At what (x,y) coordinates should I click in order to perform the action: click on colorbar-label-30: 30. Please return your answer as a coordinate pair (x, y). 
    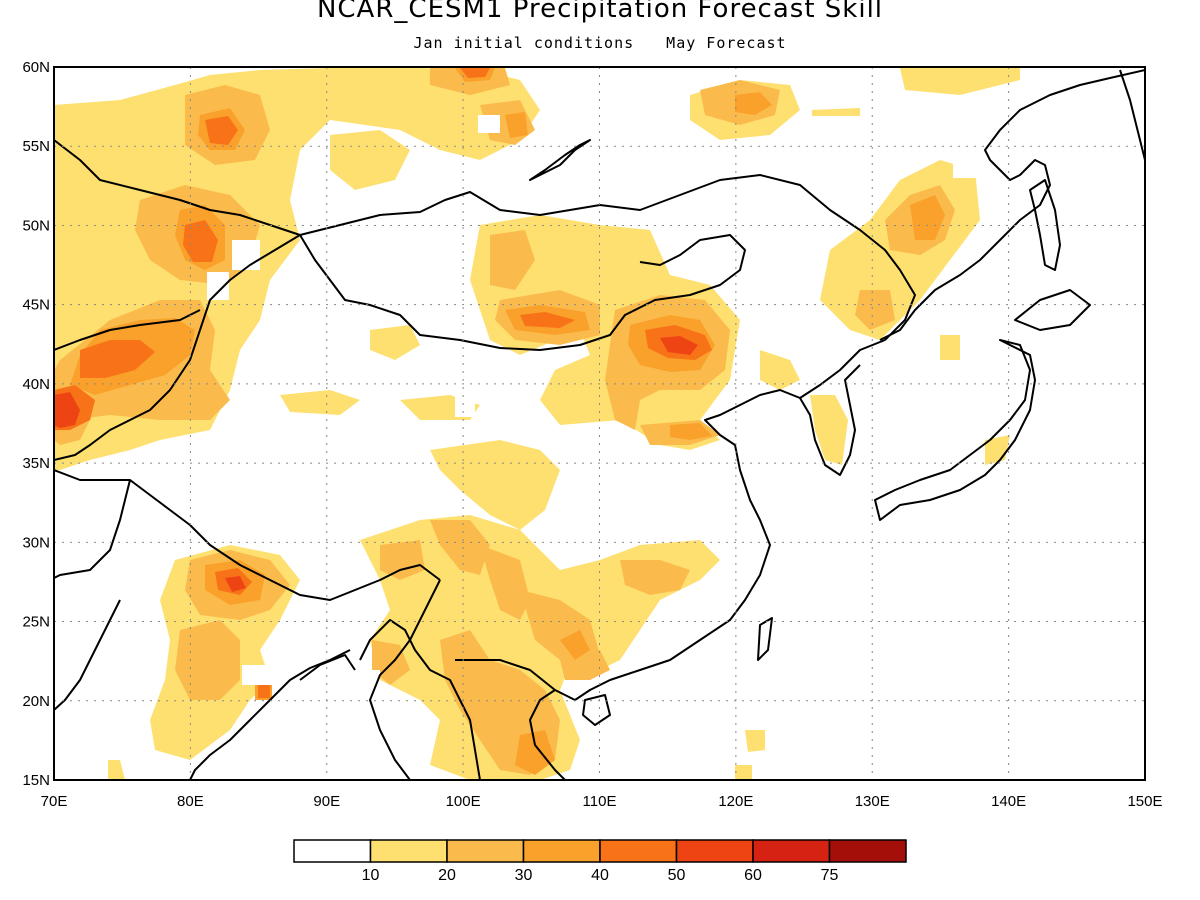
    Looking at the image, I should click on (524, 875).